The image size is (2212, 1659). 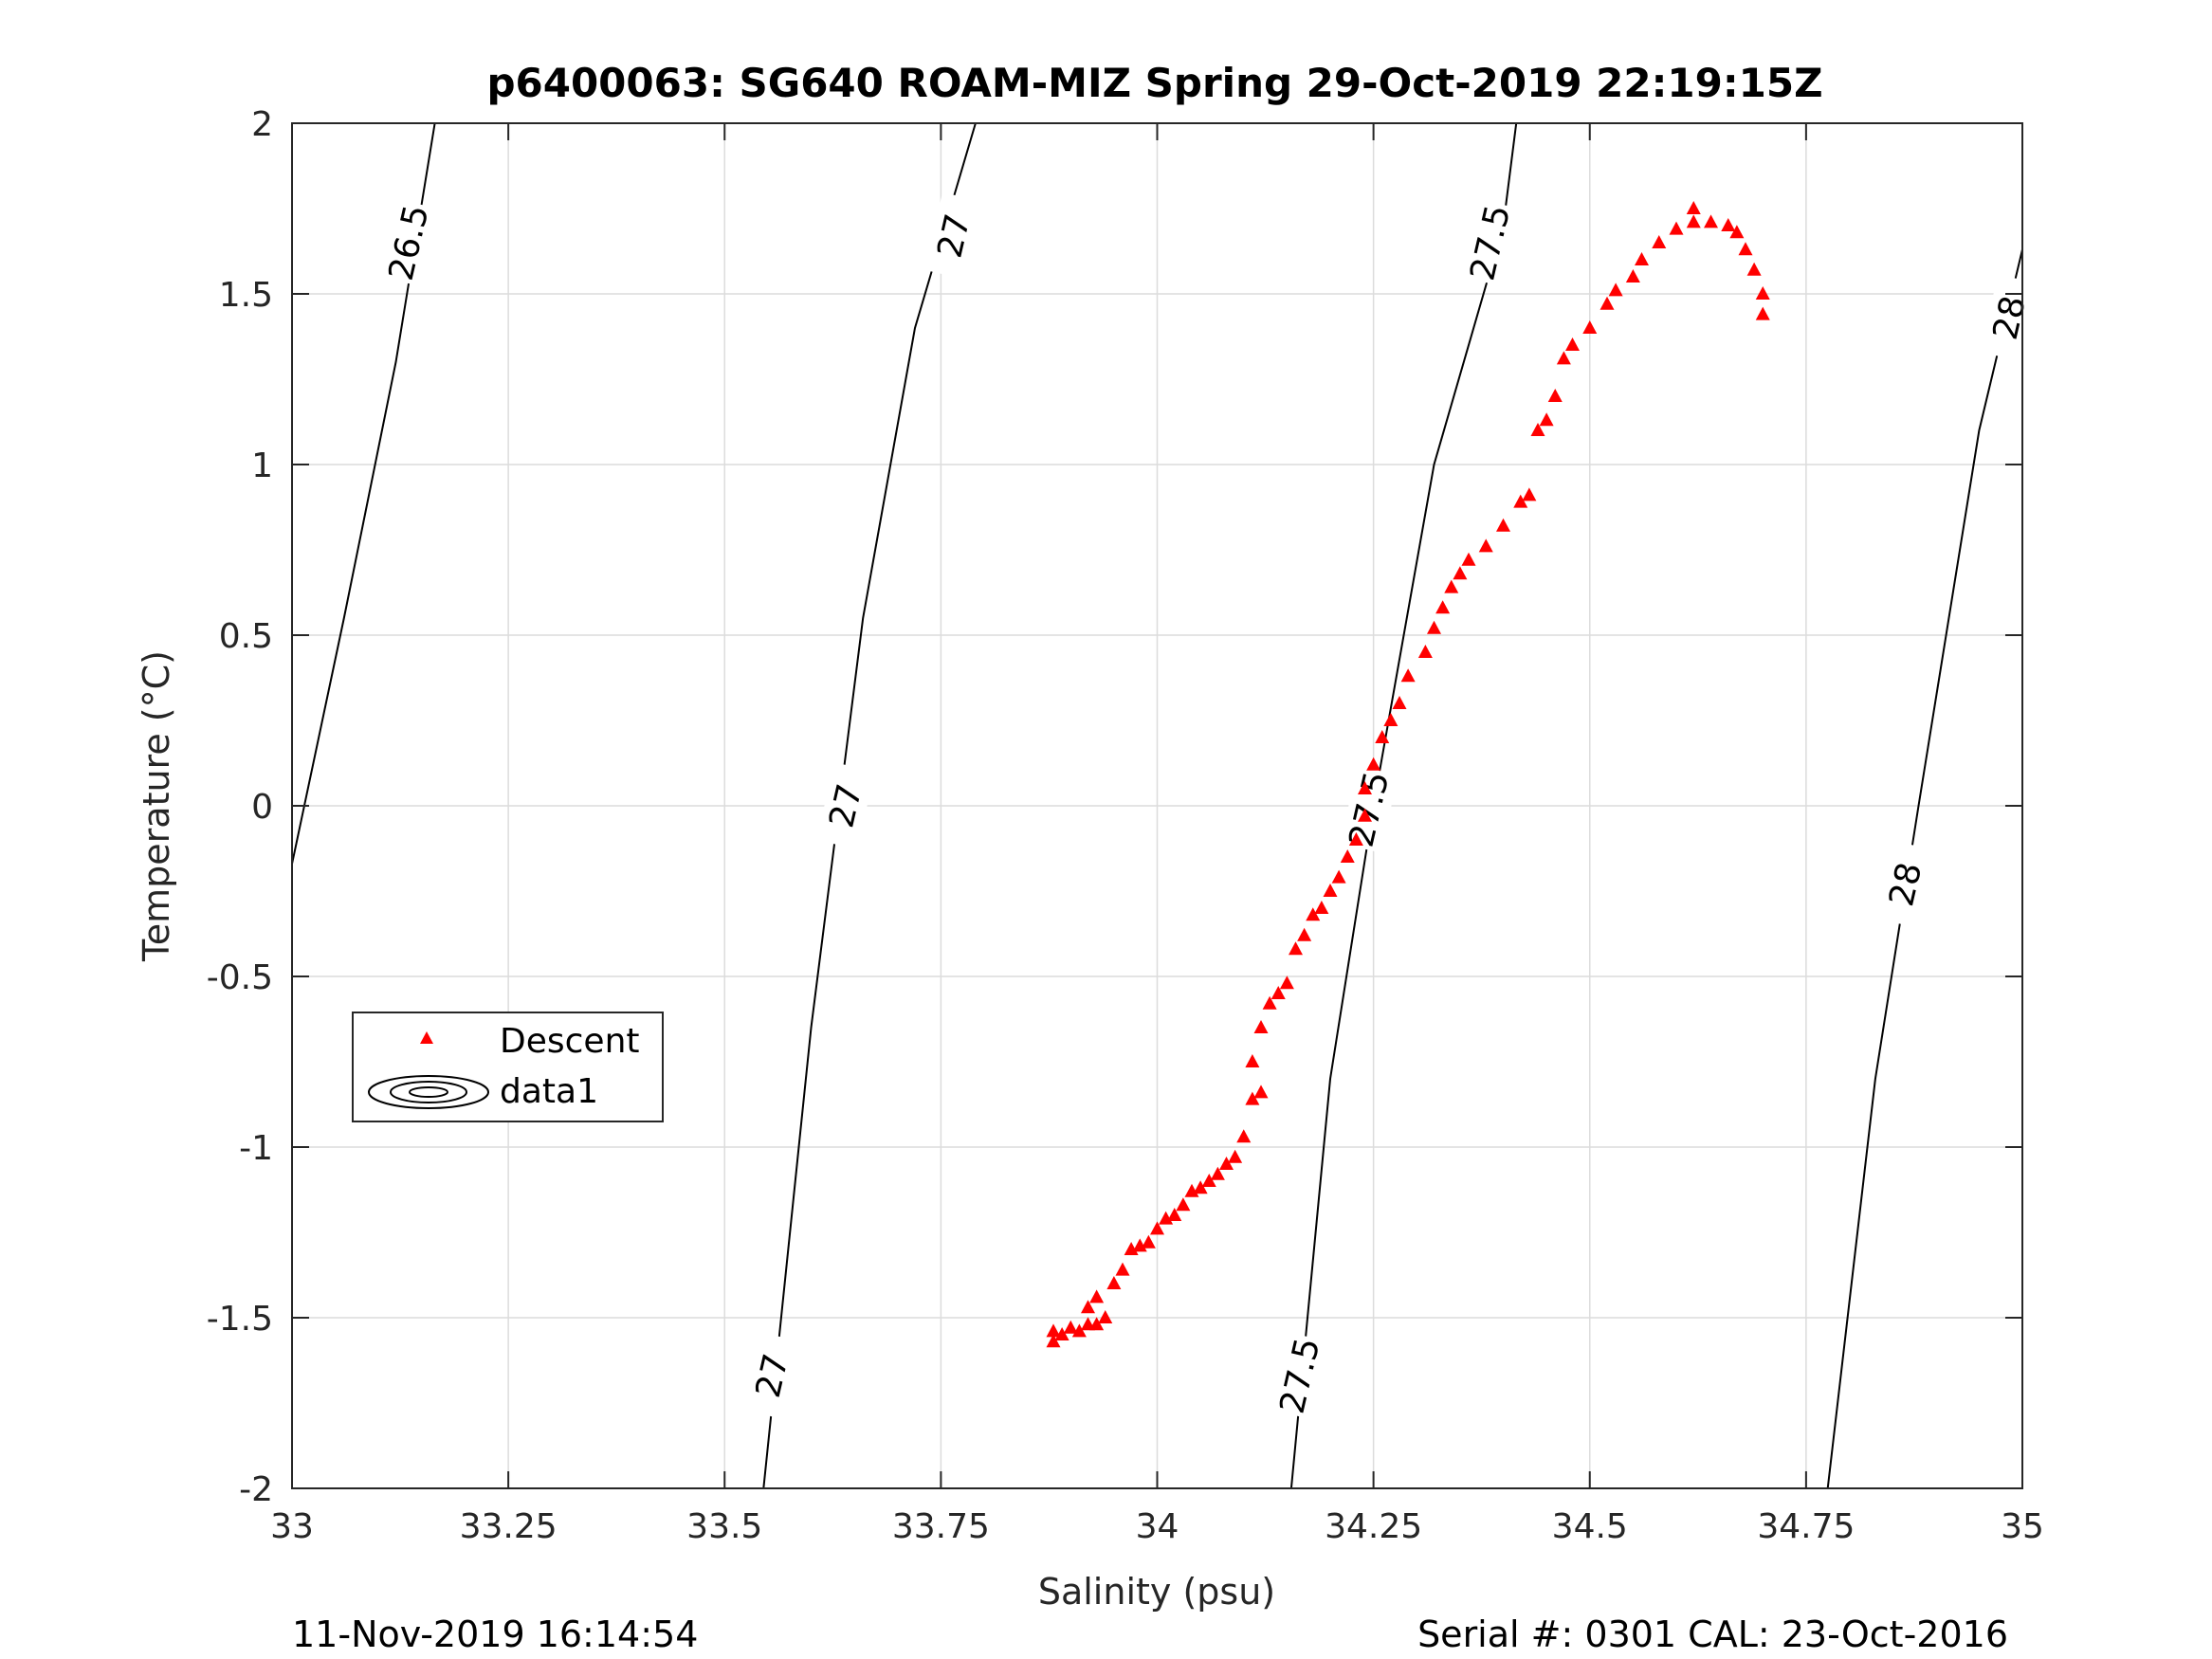 I want to click on legend-box, so click(x=508, y=1067).